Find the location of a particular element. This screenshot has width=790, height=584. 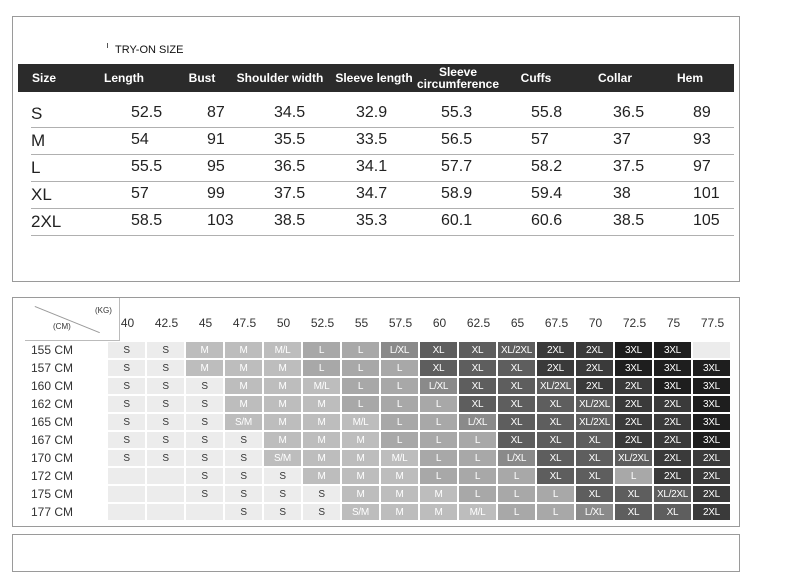

measurement-value: 52.5 is located at coordinates (147, 112).